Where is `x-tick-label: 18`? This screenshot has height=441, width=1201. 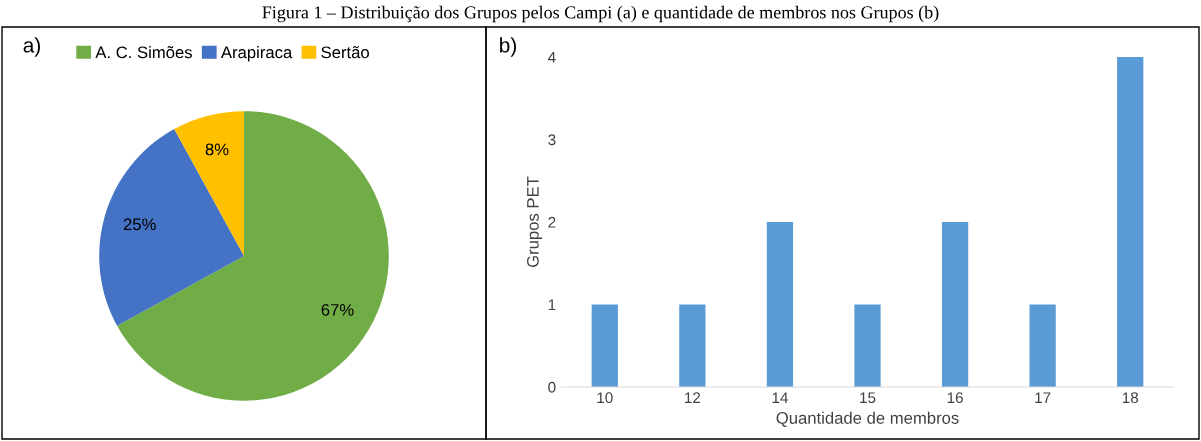
x-tick-label: 18 is located at coordinates (1130, 398).